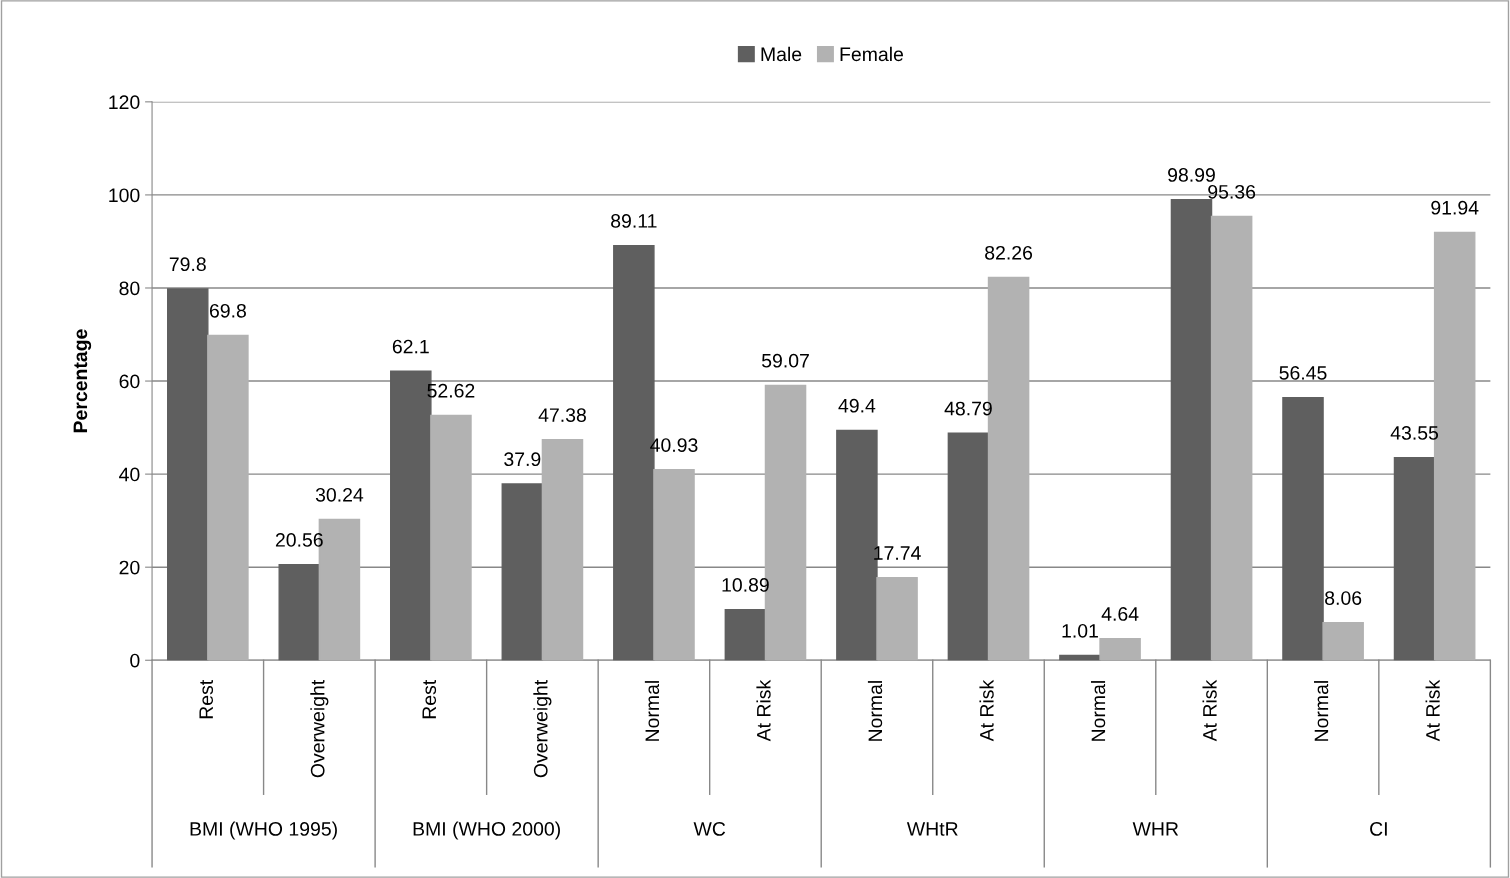 Image resolution: width=1510 pixels, height=878 pixels. I want to click on data-label: 79.8, so click(187, 264).